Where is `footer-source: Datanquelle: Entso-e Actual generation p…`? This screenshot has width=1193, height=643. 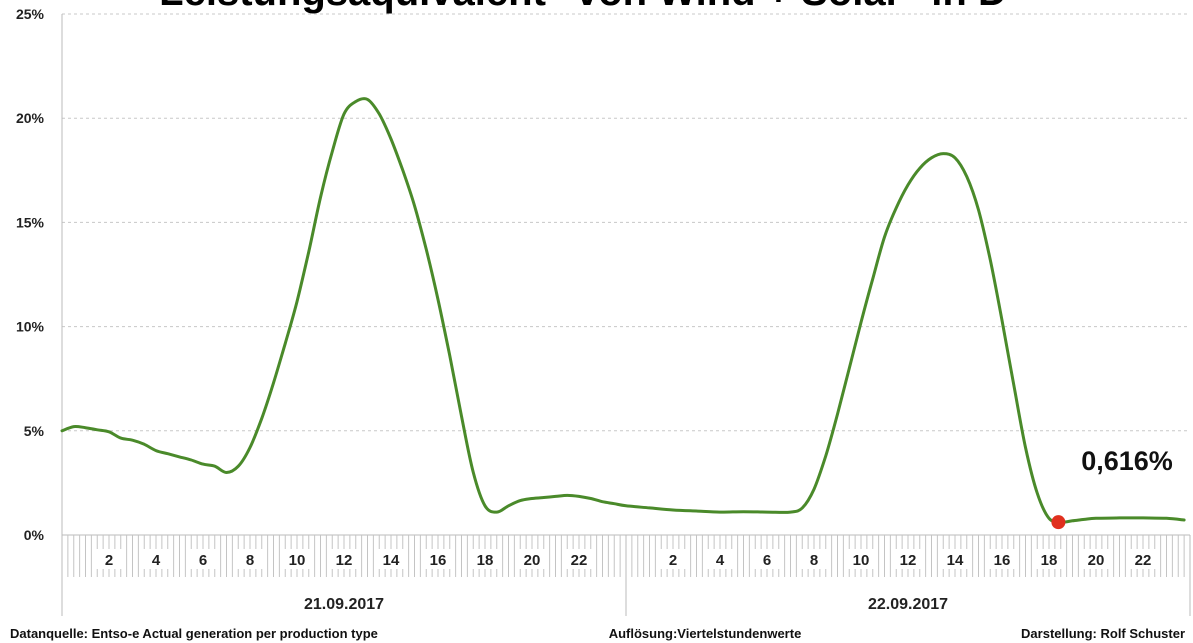 footer-source: Datanquelle: Entso-e Actual generation p… is located at coordinates (194, 633).